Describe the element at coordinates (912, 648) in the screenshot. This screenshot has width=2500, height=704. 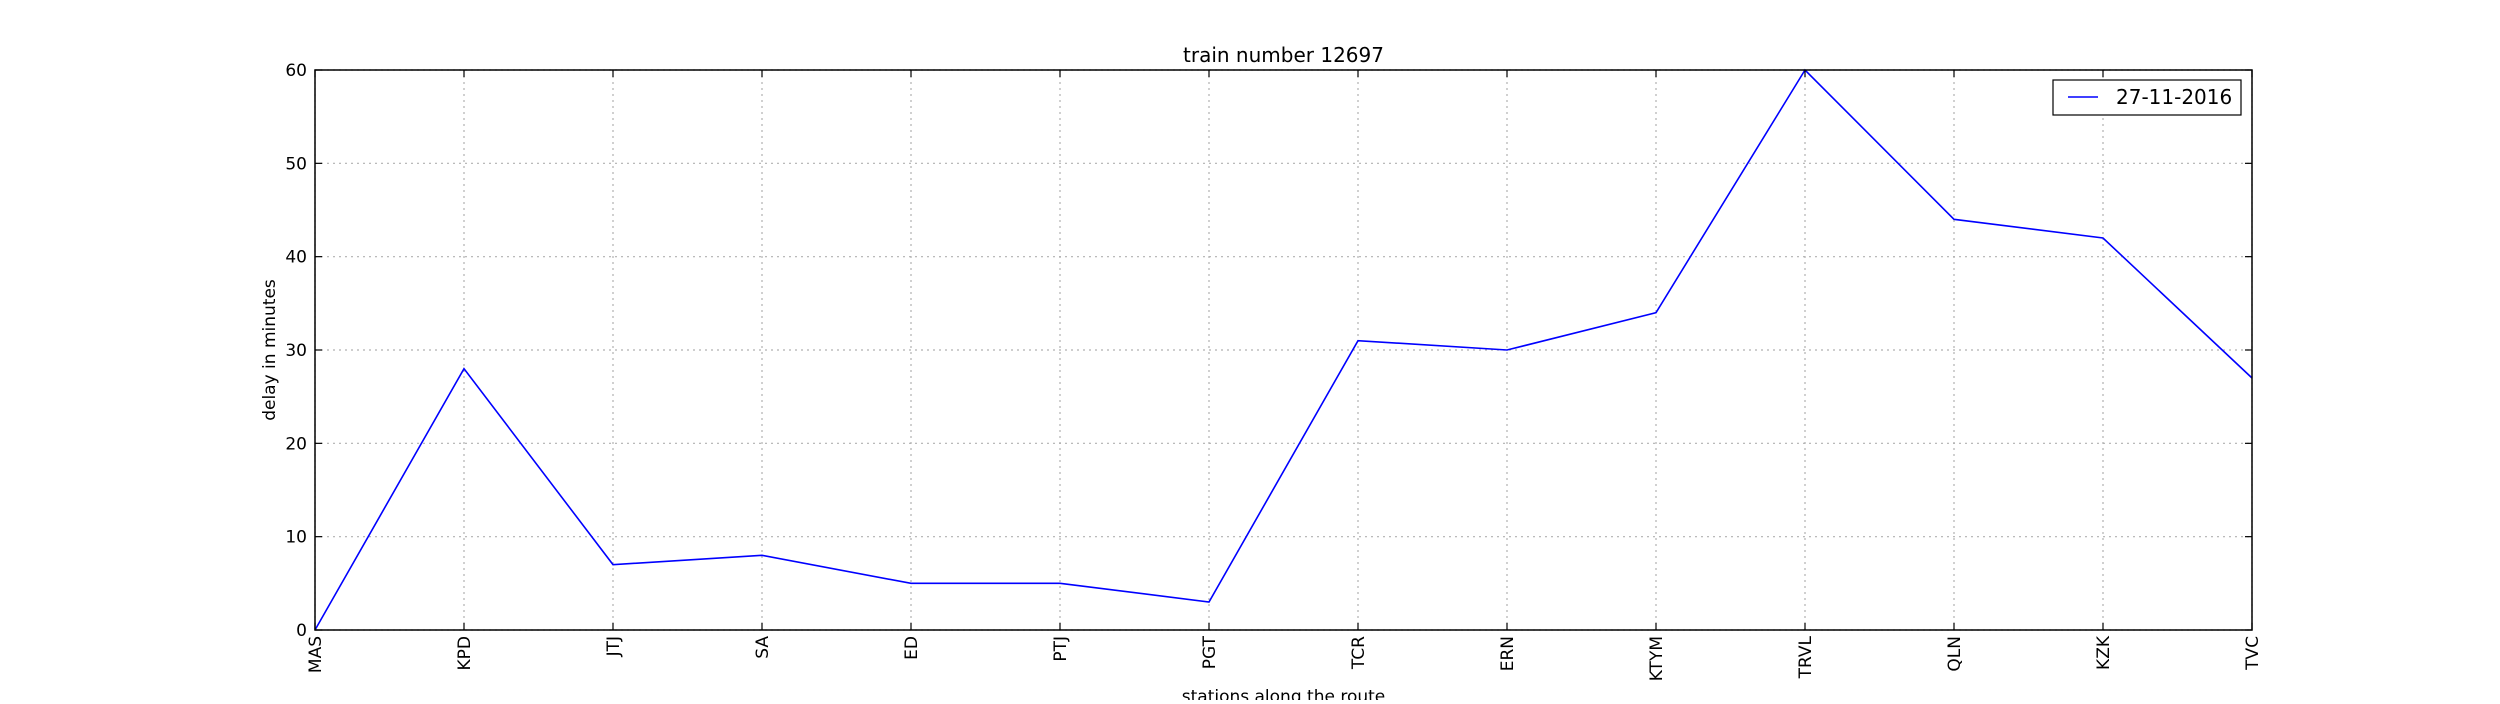
I see `x-tick-label: ED` at that location.